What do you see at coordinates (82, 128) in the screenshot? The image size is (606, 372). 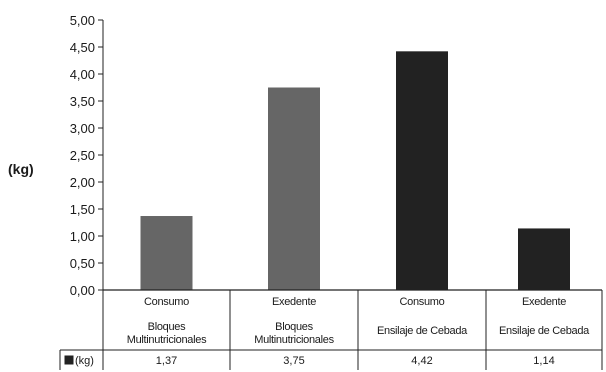 I see `y-tick-label: 3,00` at bounding box center [82, 128].